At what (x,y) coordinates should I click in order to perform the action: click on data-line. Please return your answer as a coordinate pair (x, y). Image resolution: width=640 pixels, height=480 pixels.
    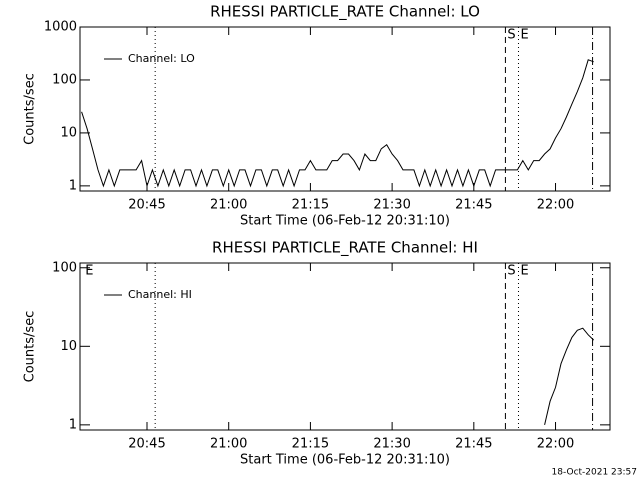
    Looking at the image, I should click on (569, 376).